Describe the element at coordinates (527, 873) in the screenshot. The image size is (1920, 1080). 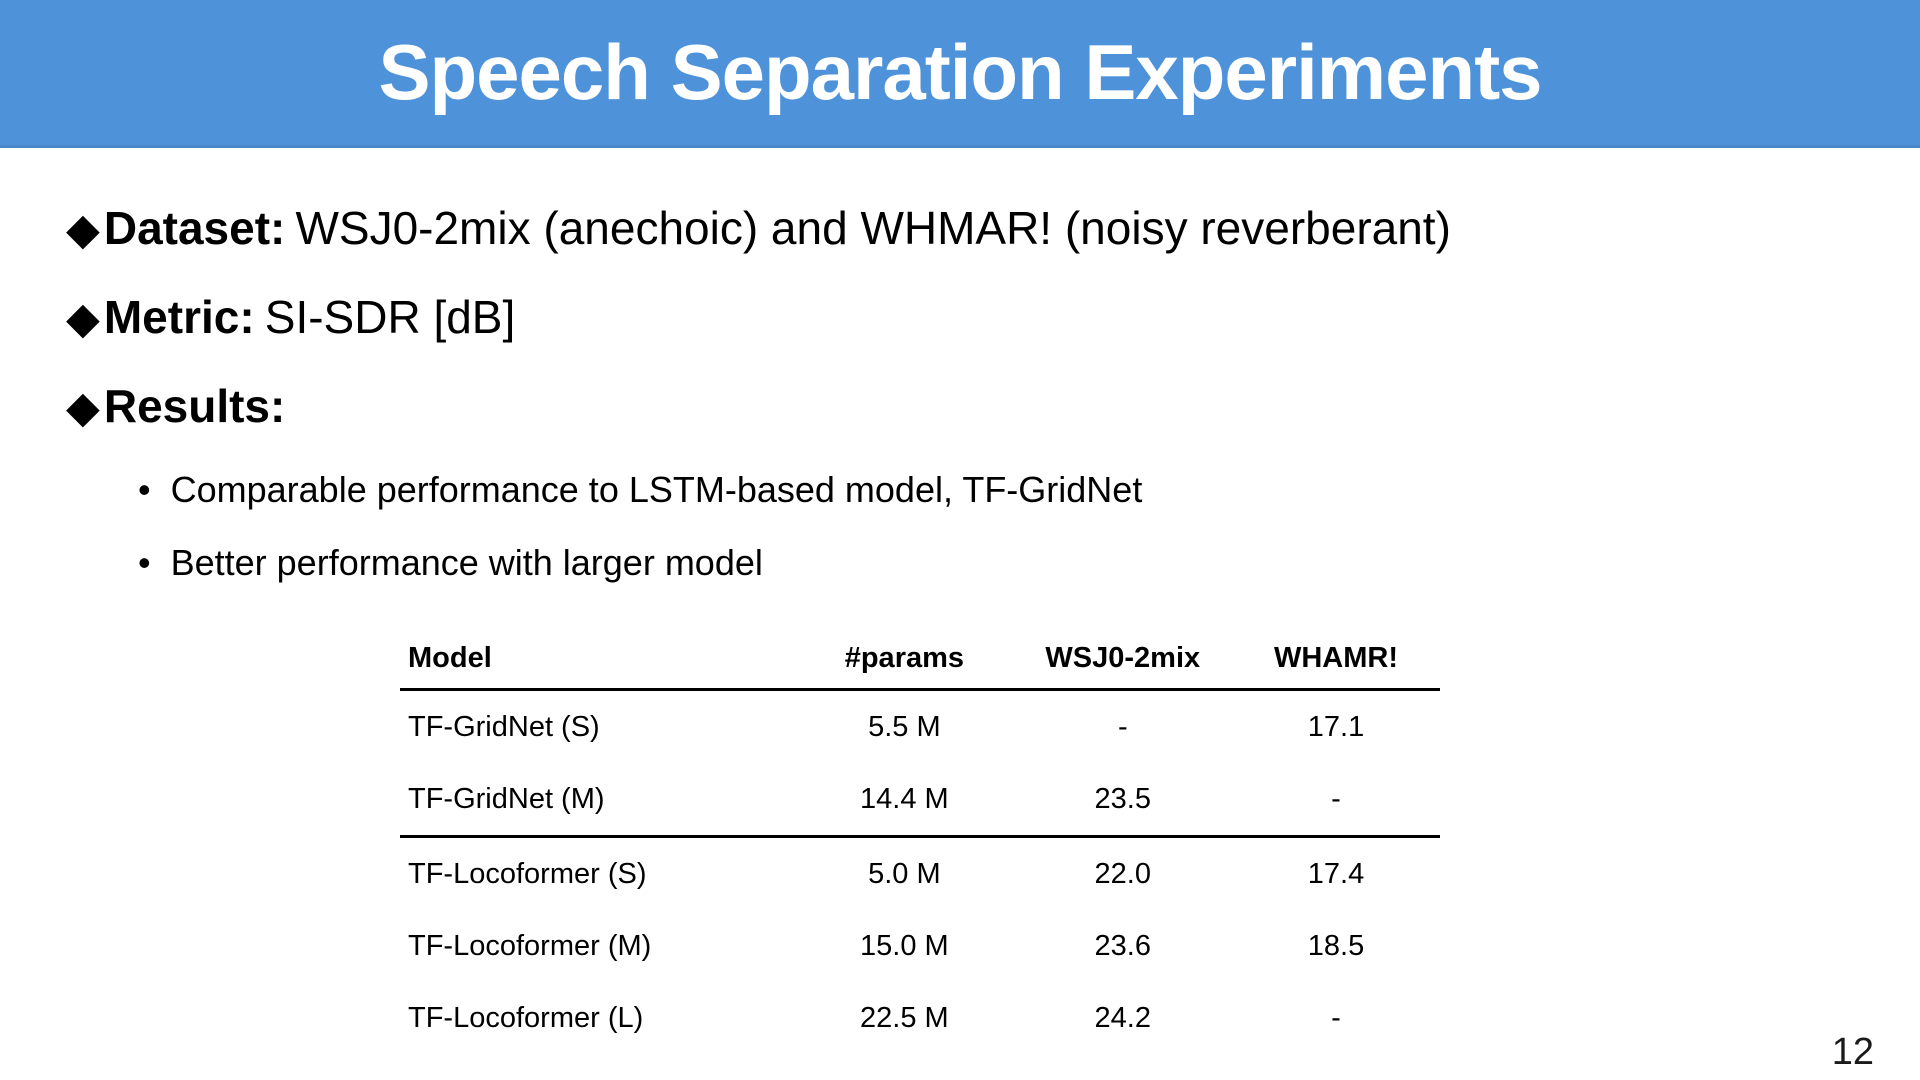
I see `cell-model: TF-Locoformer (S)` at that location.